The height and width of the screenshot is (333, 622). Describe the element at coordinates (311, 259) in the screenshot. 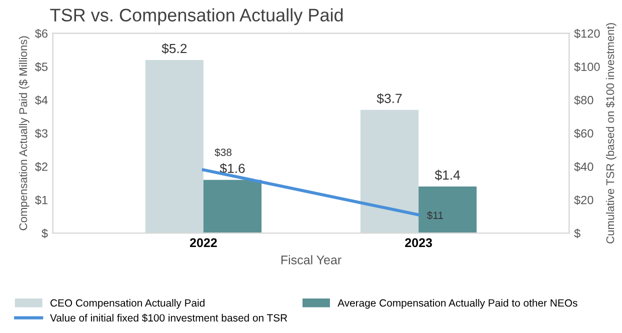

I see `x-axis-title: Fiscal Year` at that location.